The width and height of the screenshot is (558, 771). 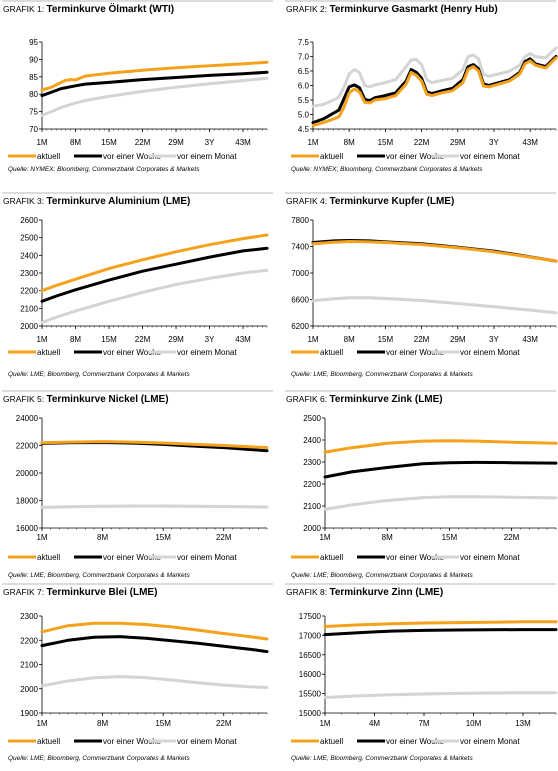 What do you see at coordinates (304, 115) in the screenshot?
I see `y-tick-label: 5.0` at bounding box center [304, 115].